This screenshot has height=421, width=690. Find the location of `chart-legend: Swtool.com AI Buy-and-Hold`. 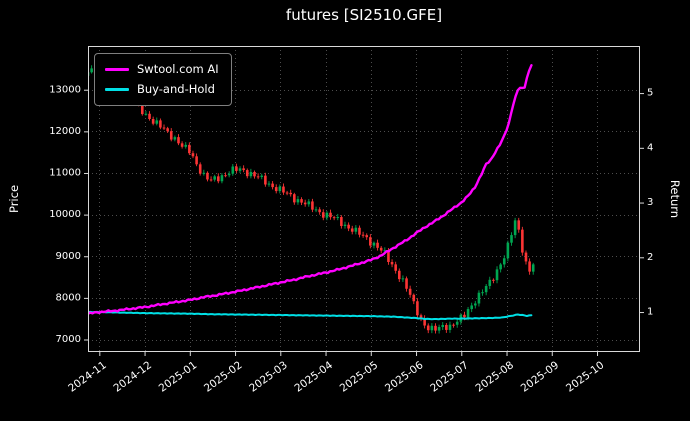

chart-legend: Swtool.com AI Buy-and-Hold is located at coordinates (163, 79).